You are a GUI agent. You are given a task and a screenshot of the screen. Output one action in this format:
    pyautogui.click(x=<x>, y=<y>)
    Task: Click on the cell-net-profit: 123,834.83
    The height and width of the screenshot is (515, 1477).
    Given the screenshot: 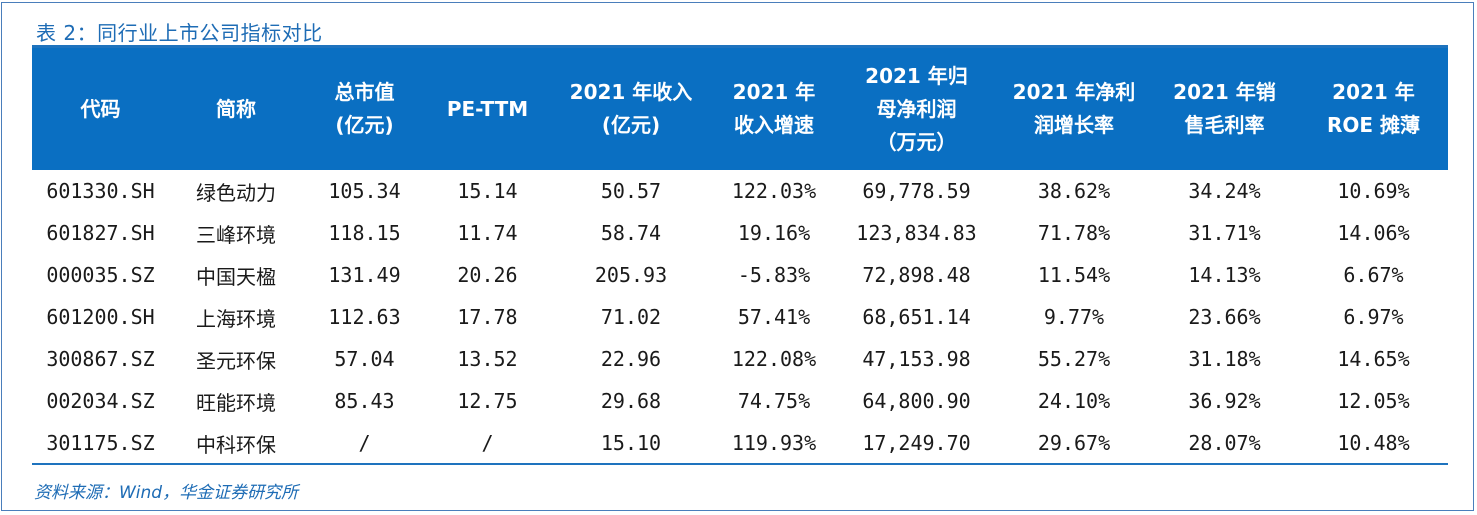 What is the action you would take?
    pyautogui.click(x=916, y=233)
    